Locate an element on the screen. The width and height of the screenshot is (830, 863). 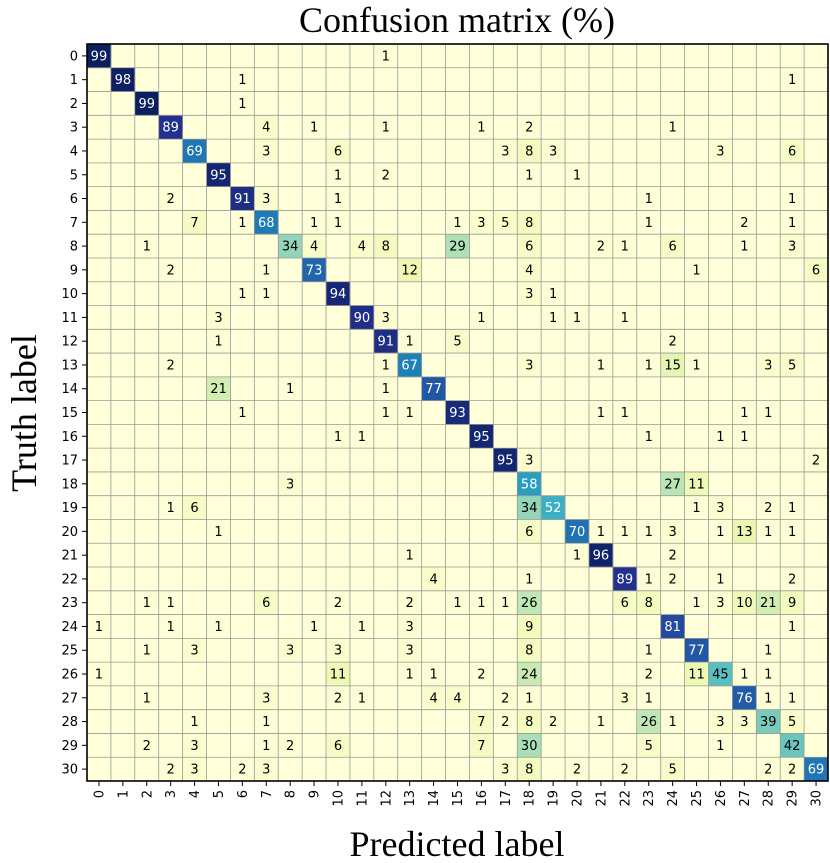
chart-title: Confusion matrix (%) is located at coordinates (457, 20).